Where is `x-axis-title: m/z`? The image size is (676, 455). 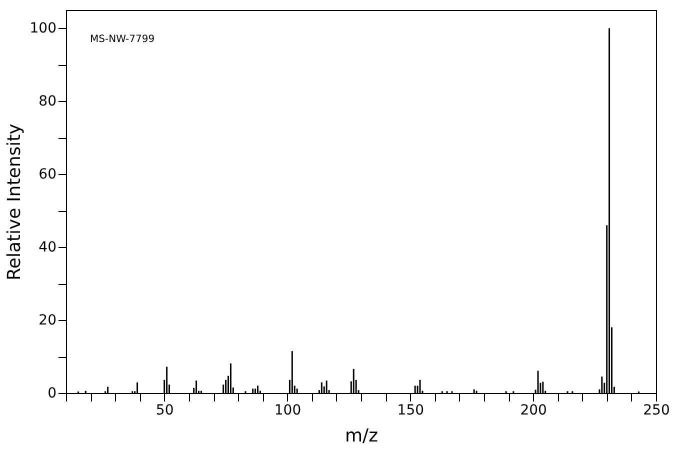
x-axis-title: m/z is located at coordinates (361, 436).